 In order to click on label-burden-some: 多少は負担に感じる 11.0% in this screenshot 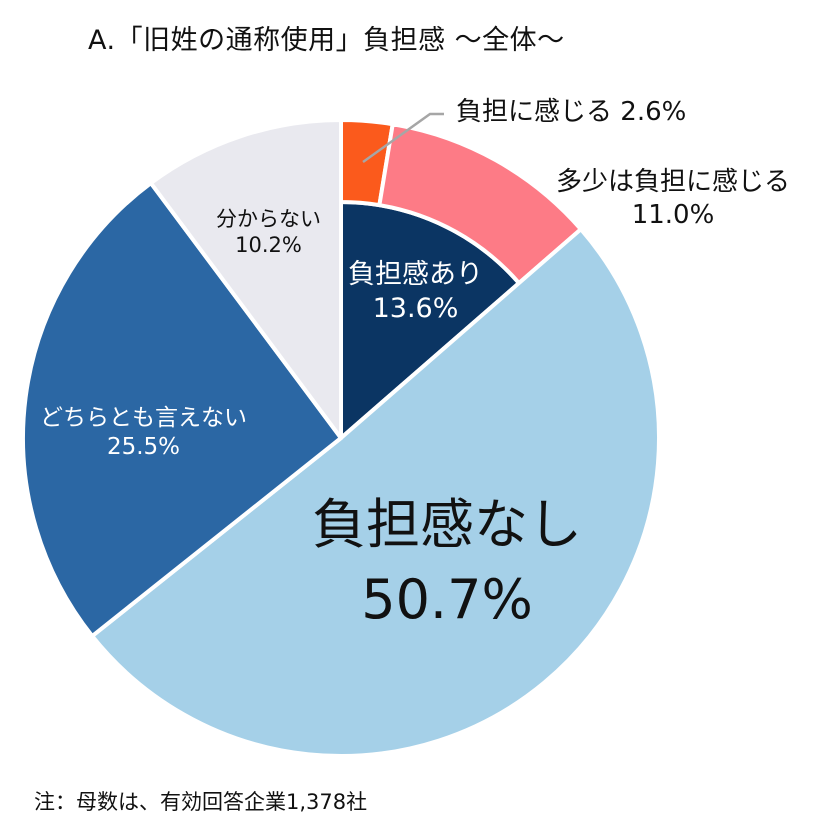, I will do `click(673, 198)`.